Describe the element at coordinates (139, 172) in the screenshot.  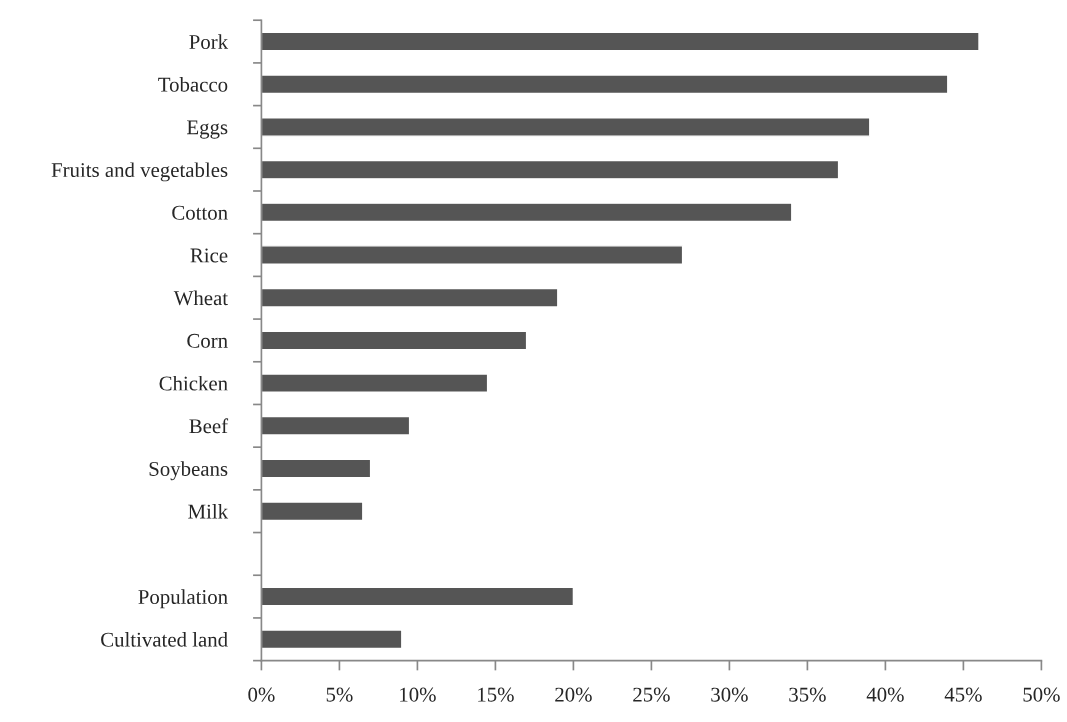
I see `y-tick-label: Fruits and vegetables` at that location.